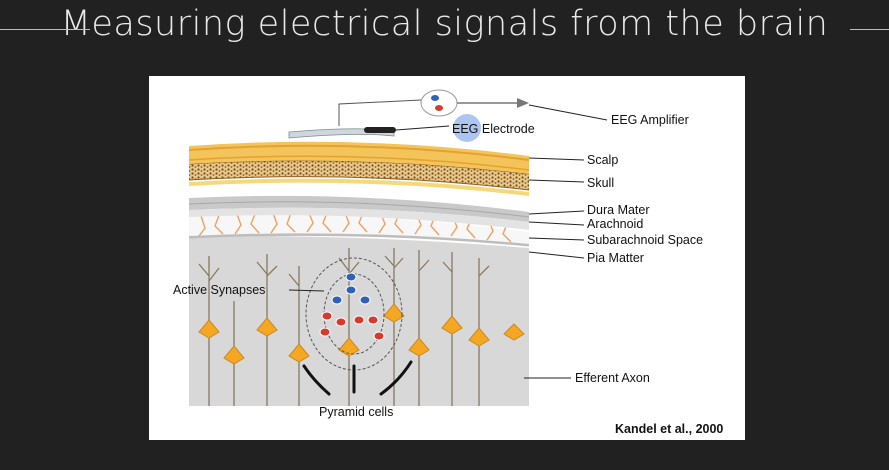 The height and width of the screenshot is (470, 889). What do you see at coordinates (645, 240) in the screenshot?
I see `label-subarachnoid-space: Subarachnoid Space` at bounding box center [645, 240].